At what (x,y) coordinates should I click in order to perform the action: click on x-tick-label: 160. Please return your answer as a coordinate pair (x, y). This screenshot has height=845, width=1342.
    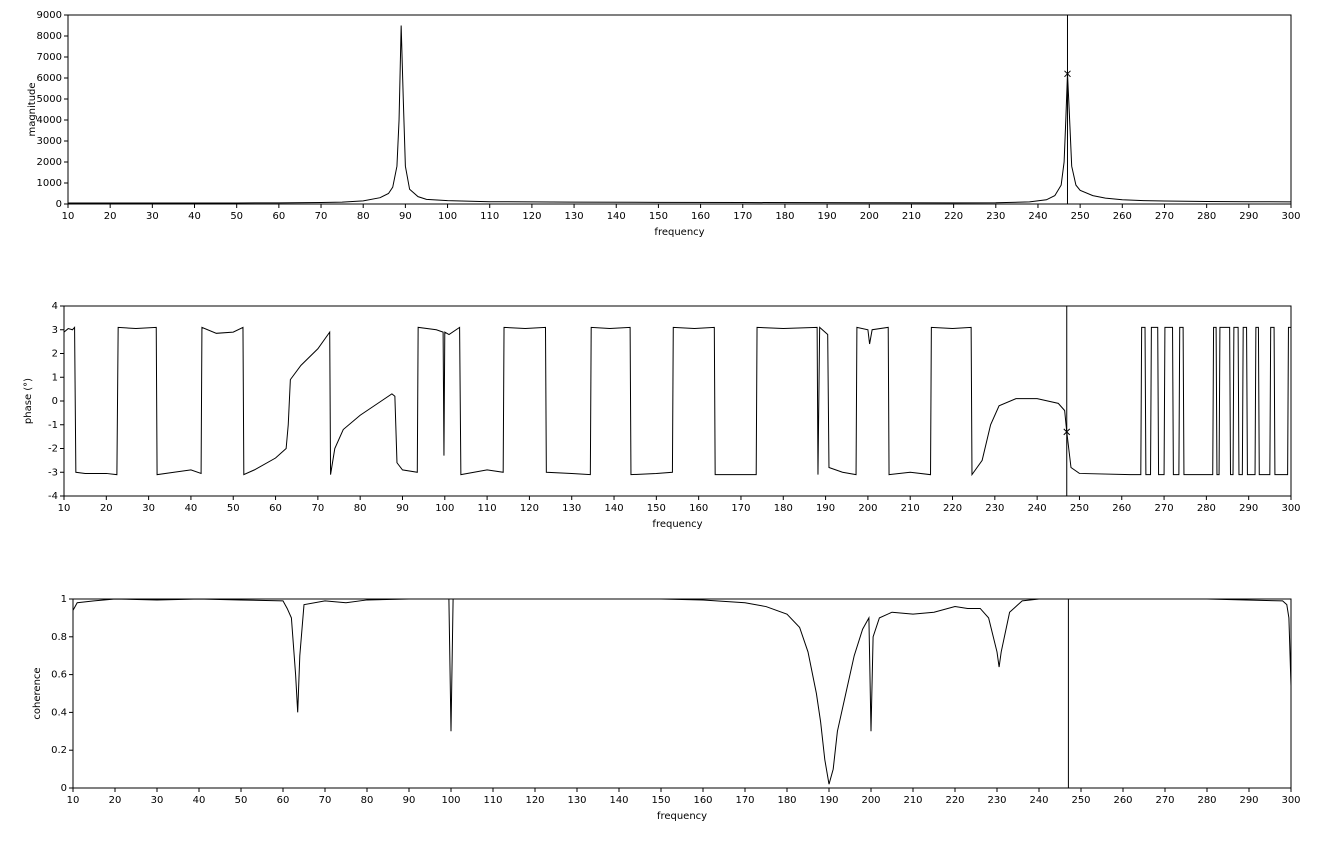
    Looking at the image, I should click on (698, 508).